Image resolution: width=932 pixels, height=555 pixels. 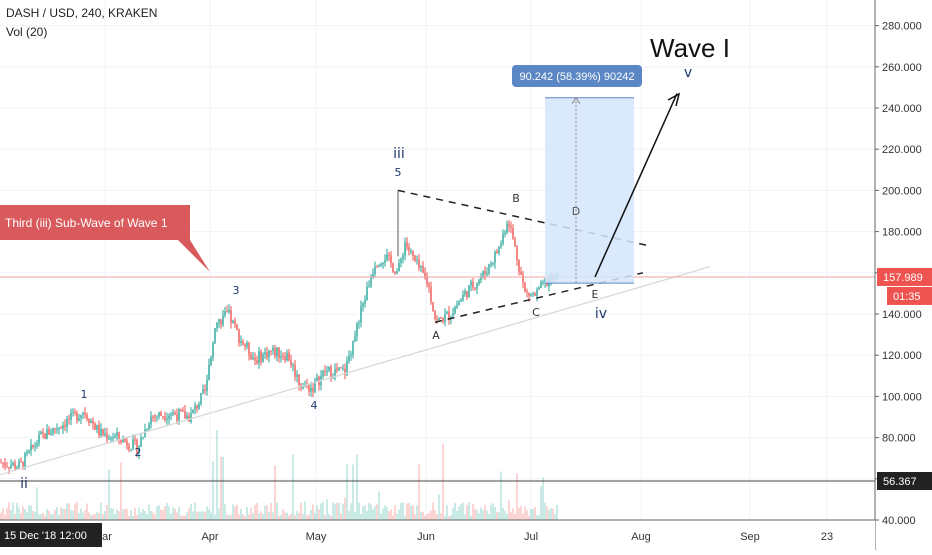 I want to click on wave-label: 4, so click(x=314, y=405).